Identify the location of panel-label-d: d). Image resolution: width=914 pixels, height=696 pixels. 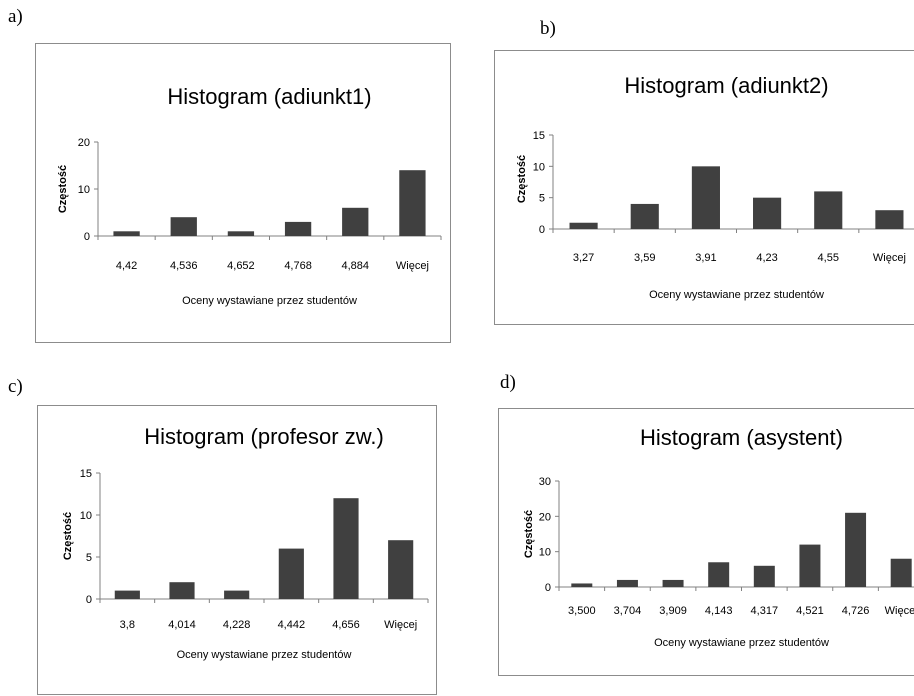
(508, 382).